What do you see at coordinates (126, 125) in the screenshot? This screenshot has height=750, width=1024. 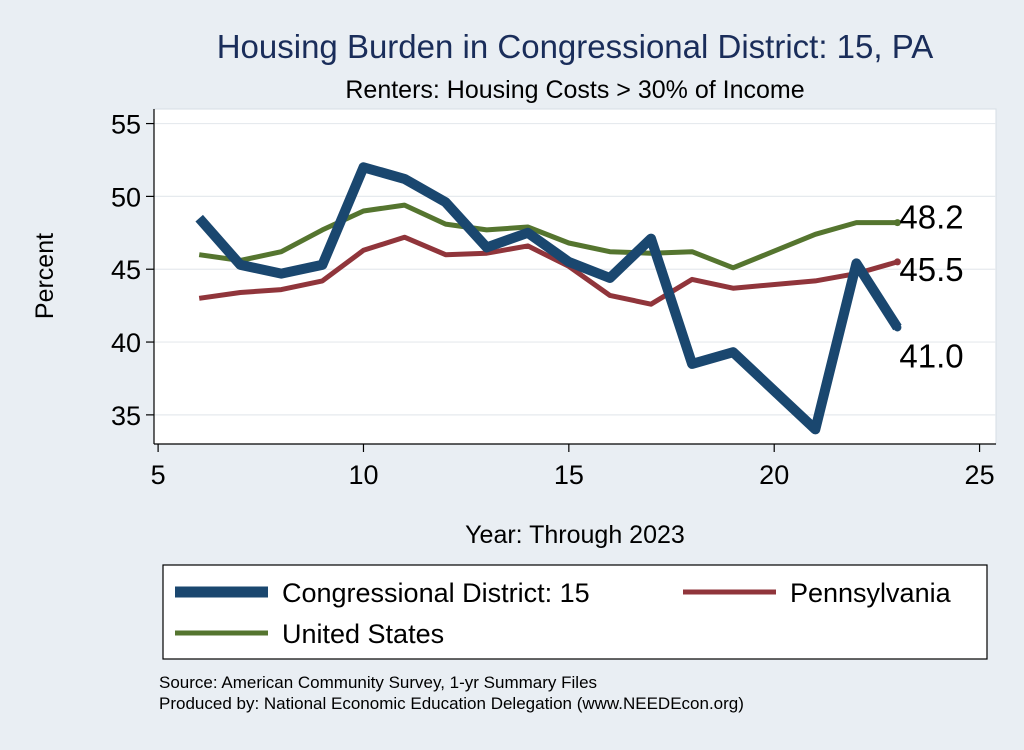 I see `y-tick-label: 55` at bounding box center [126, 125].